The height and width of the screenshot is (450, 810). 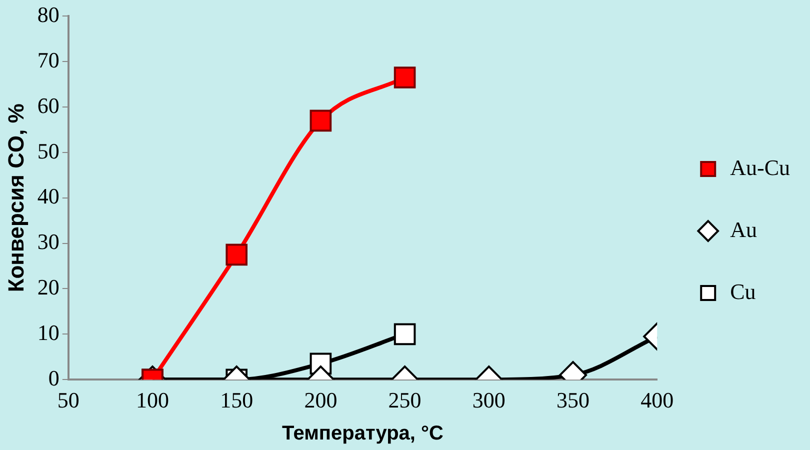 I want to click on x-tick-label: 350, so click(x=573, y=400).